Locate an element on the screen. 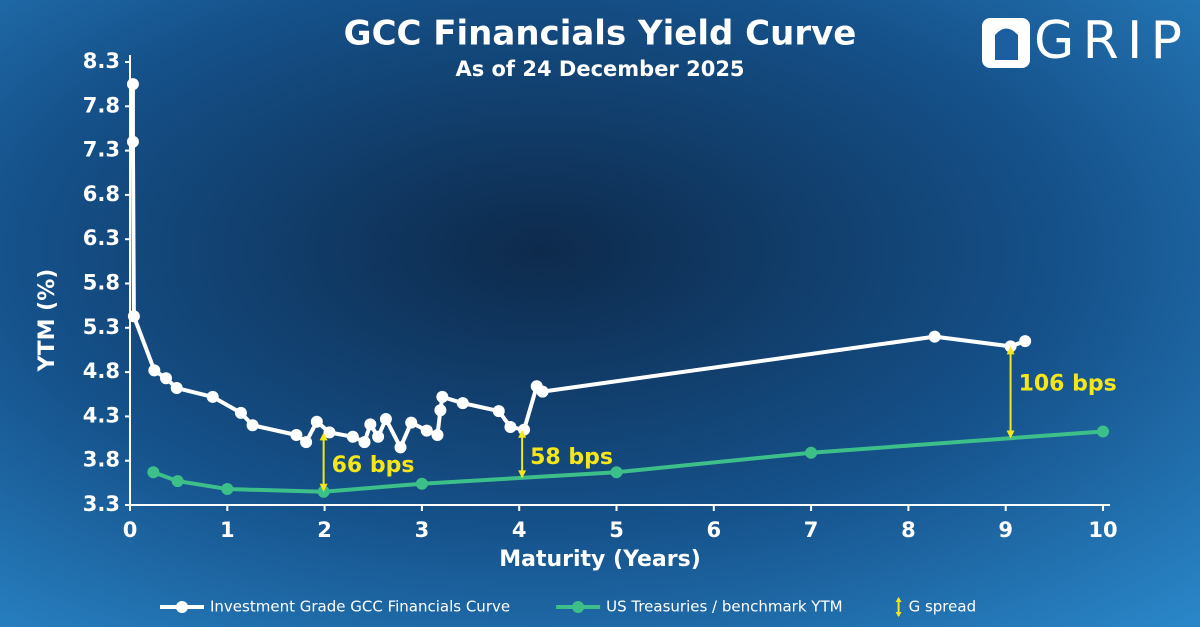 This screenshot has width=1200, height=627. series-line is located at coordinates (628, 461).